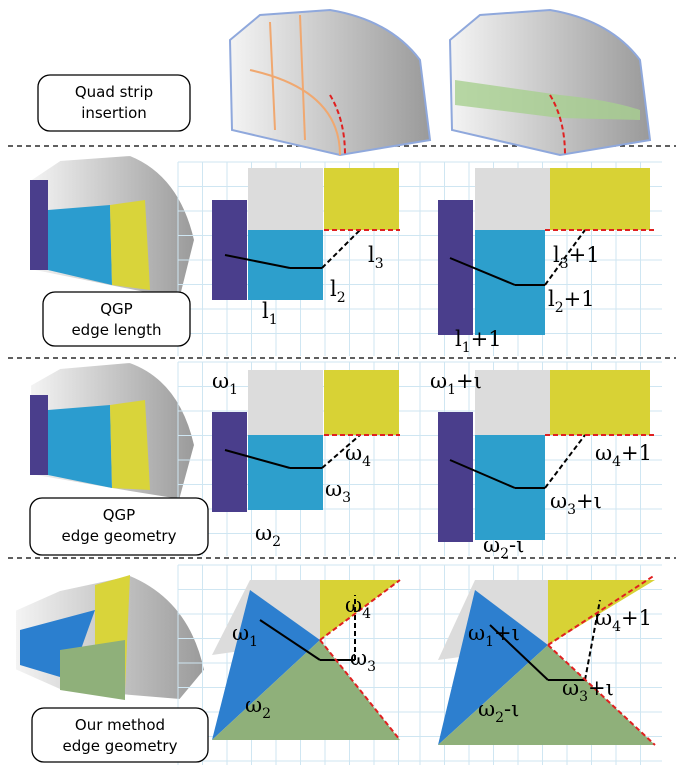  Describe the element at coordinates (116, 330) in the screenshot. I see `row-label: edge length` at that location.